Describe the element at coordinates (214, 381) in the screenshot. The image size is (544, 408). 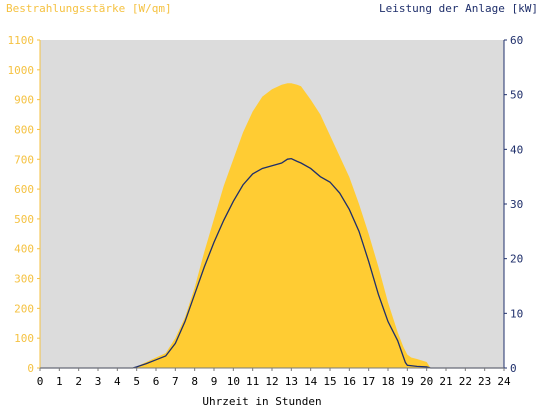
I see `x-tick-label: 9` at that location.